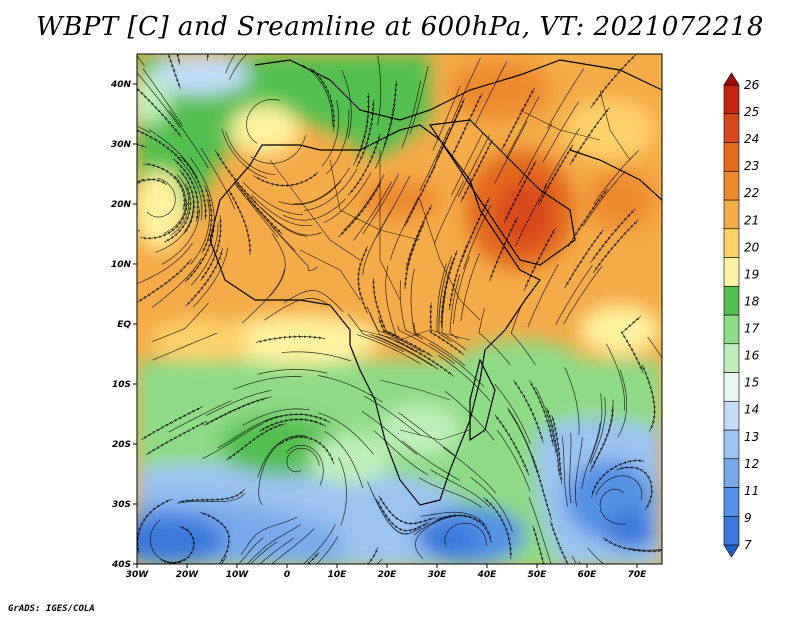 This screenshot has height=618, width=800. I want to click on lat-tick-label: EQ, so click(124, 325).